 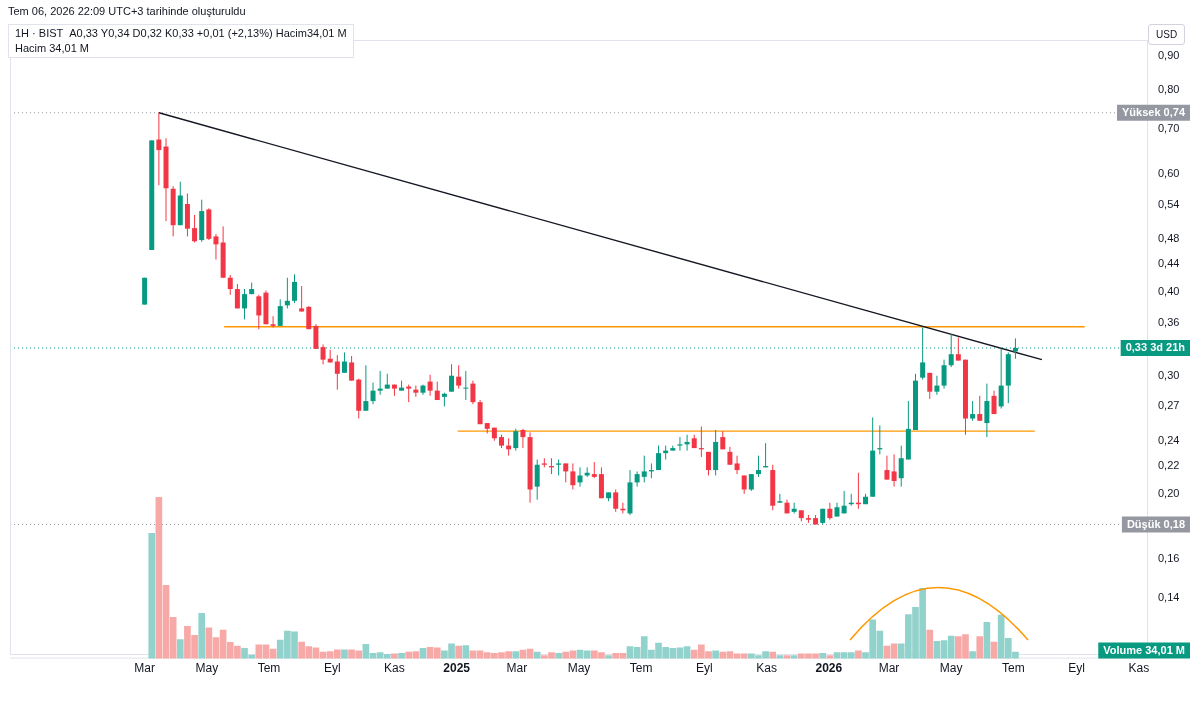 I want to click on y-tick-label: 0,36, so click(x=1169, y=321).